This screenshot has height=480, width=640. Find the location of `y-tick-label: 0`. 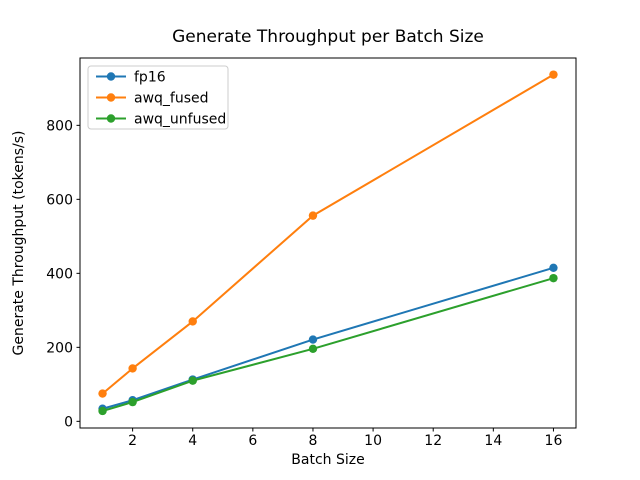

y-tick-label: 0 is located at coordinates (68, 422).